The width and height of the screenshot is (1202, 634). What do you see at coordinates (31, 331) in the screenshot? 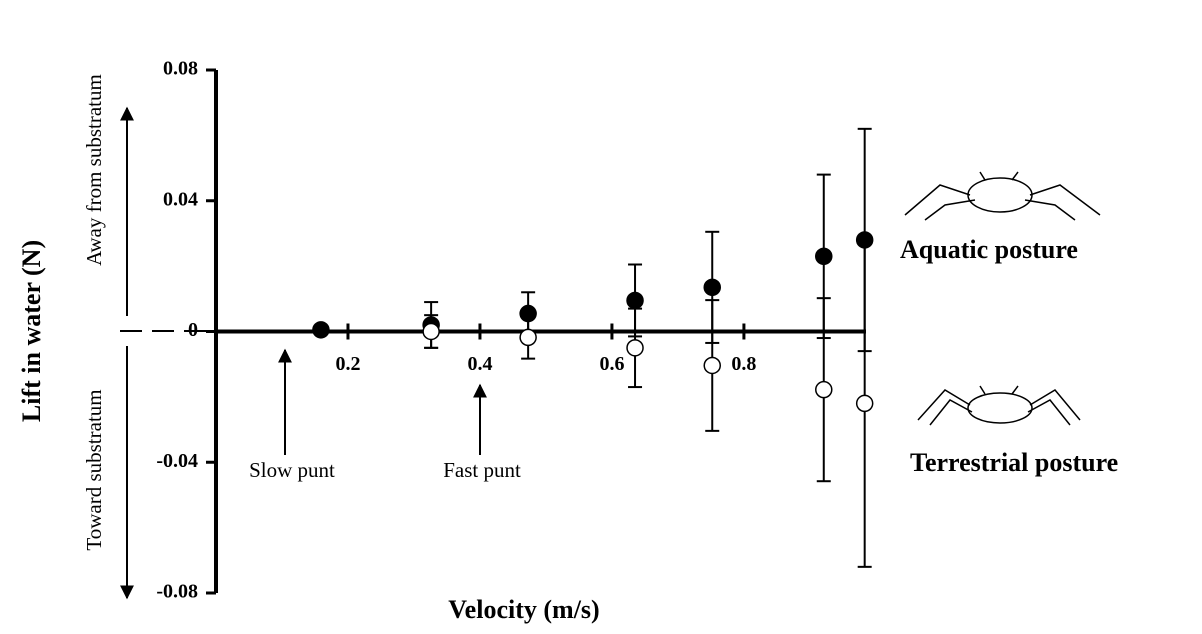
I see `y-axis-label: Lift in water (N)` at bounding box center [31, 331].